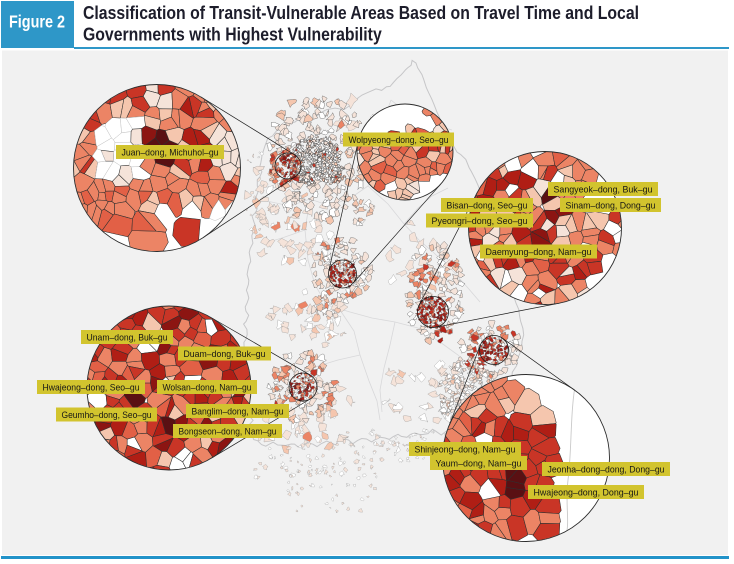  I want to click on svg-text: Yaum–dong, Nam–gu, so click(479, 463).